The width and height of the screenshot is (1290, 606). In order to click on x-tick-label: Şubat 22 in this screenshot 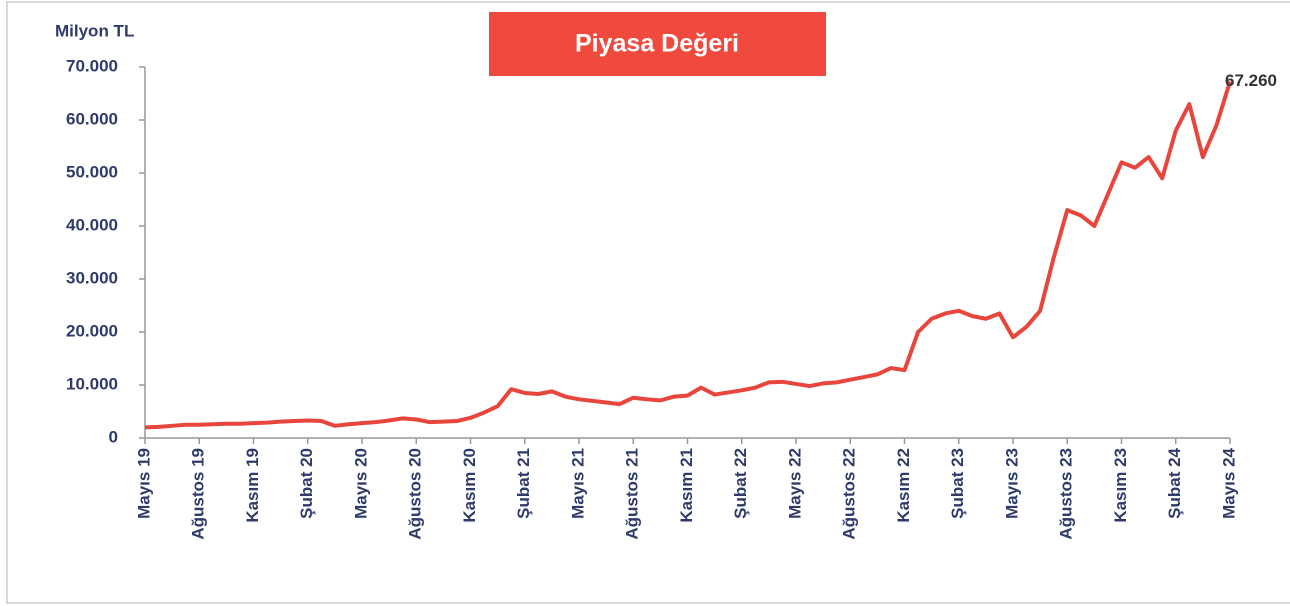, I will do `click(740, 483)`.